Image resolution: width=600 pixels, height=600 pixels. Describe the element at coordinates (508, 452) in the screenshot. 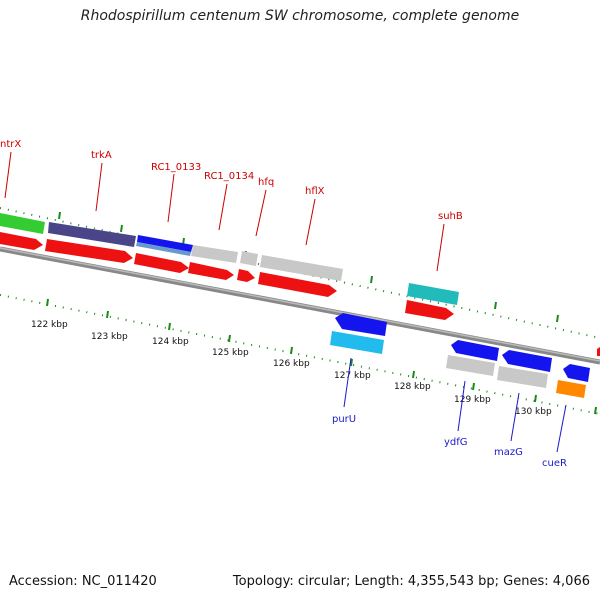

I see `gene-label-mazG: mazG` at that location.